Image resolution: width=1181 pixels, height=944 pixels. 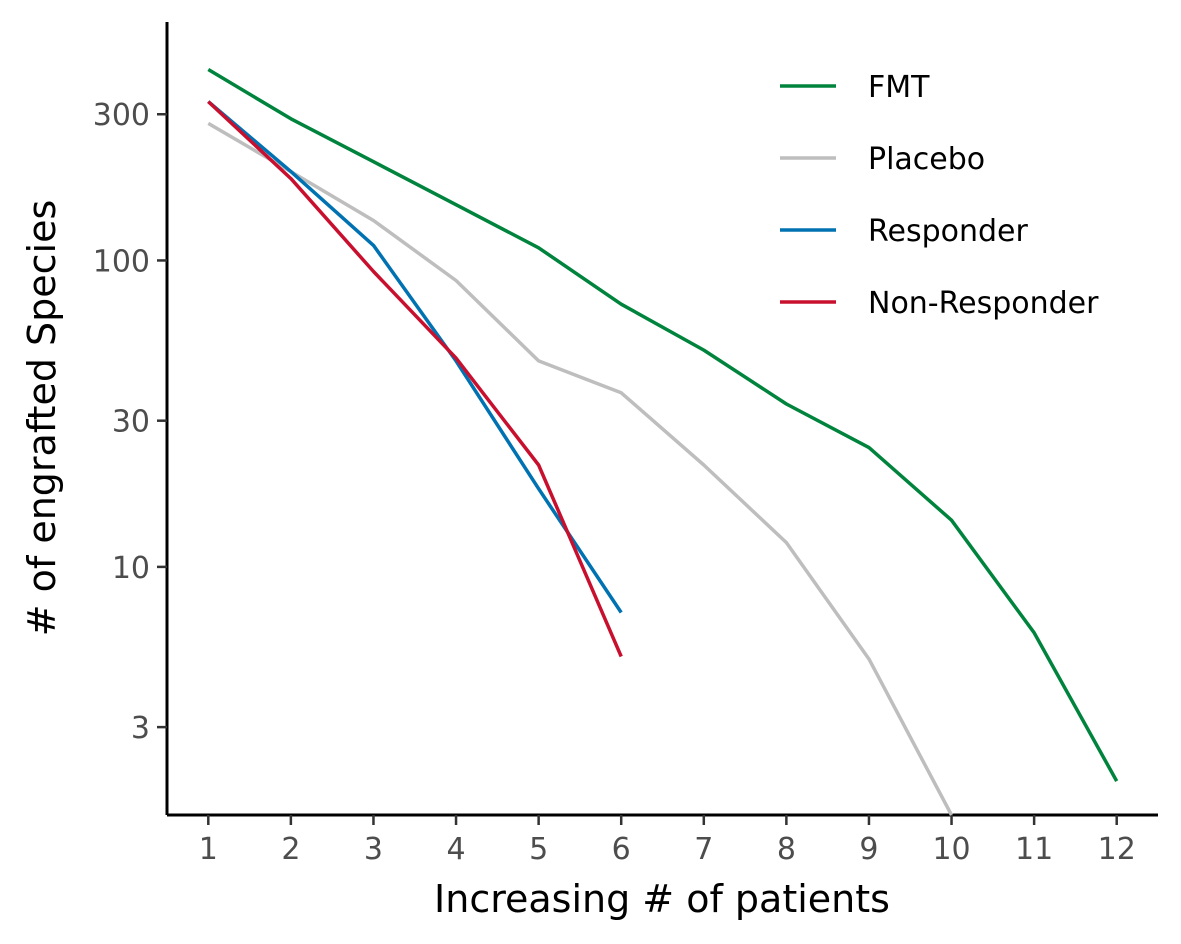 What do you see at coordinates (899, 87) in the screenshot?
I see `legend-label-fmt: FMT` at bounding box center [899, 87].